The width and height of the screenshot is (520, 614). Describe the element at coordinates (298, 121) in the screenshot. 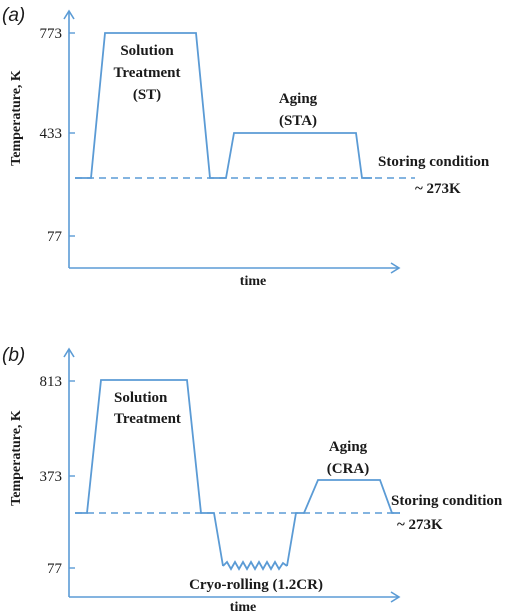

I see `panel-a-aging-line-2: (STA)` at that location.